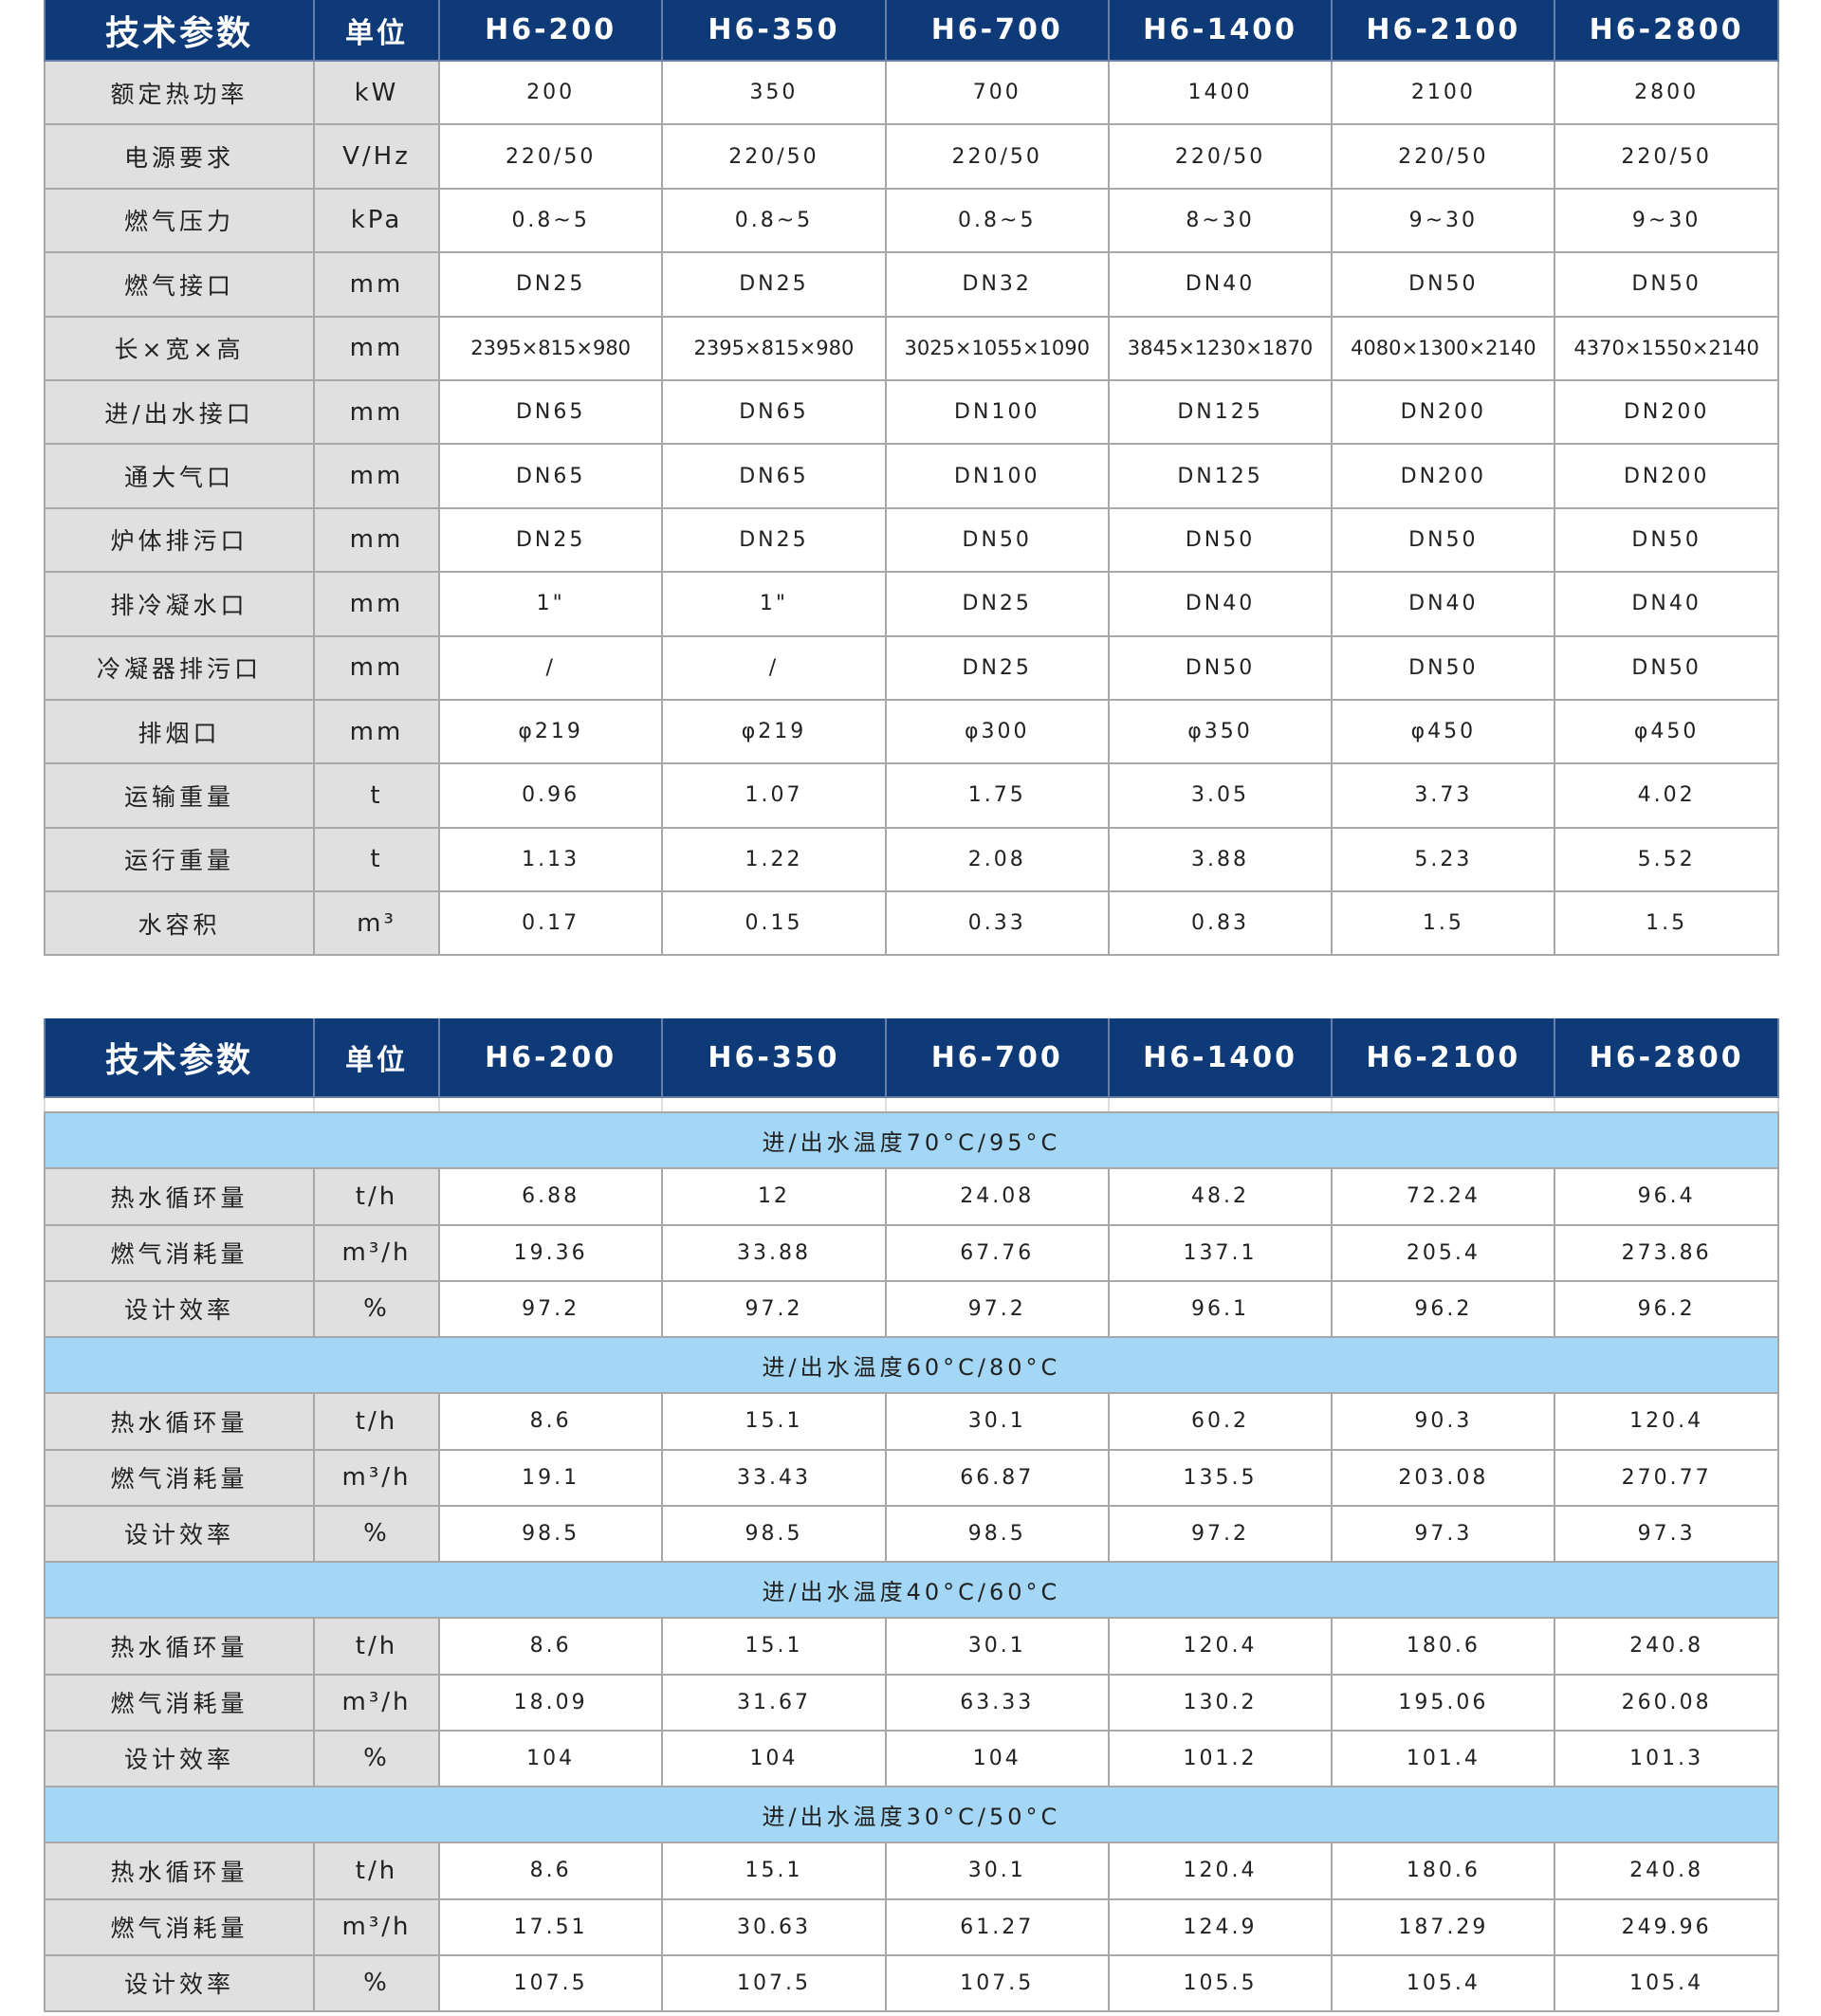 Image resolution: width=1821 pixels, height=2016 pixels. I want to click on value-cell: 0.8~5, so click(997, 220).